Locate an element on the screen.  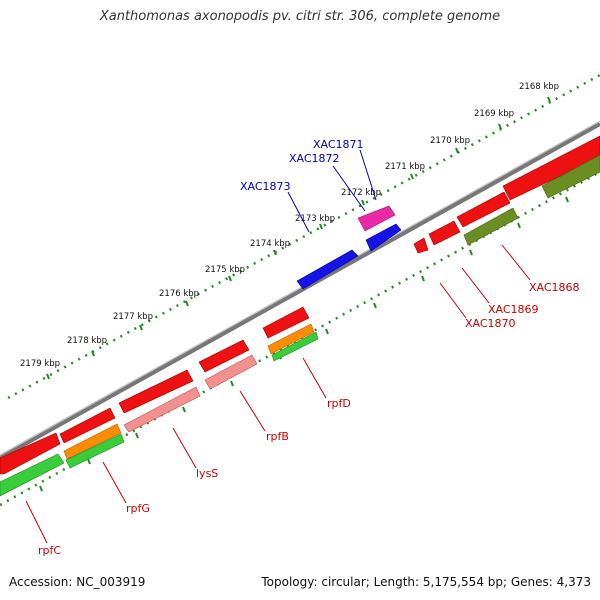
label-xac1873: XAC1873 is located at coordinates (265, 186).